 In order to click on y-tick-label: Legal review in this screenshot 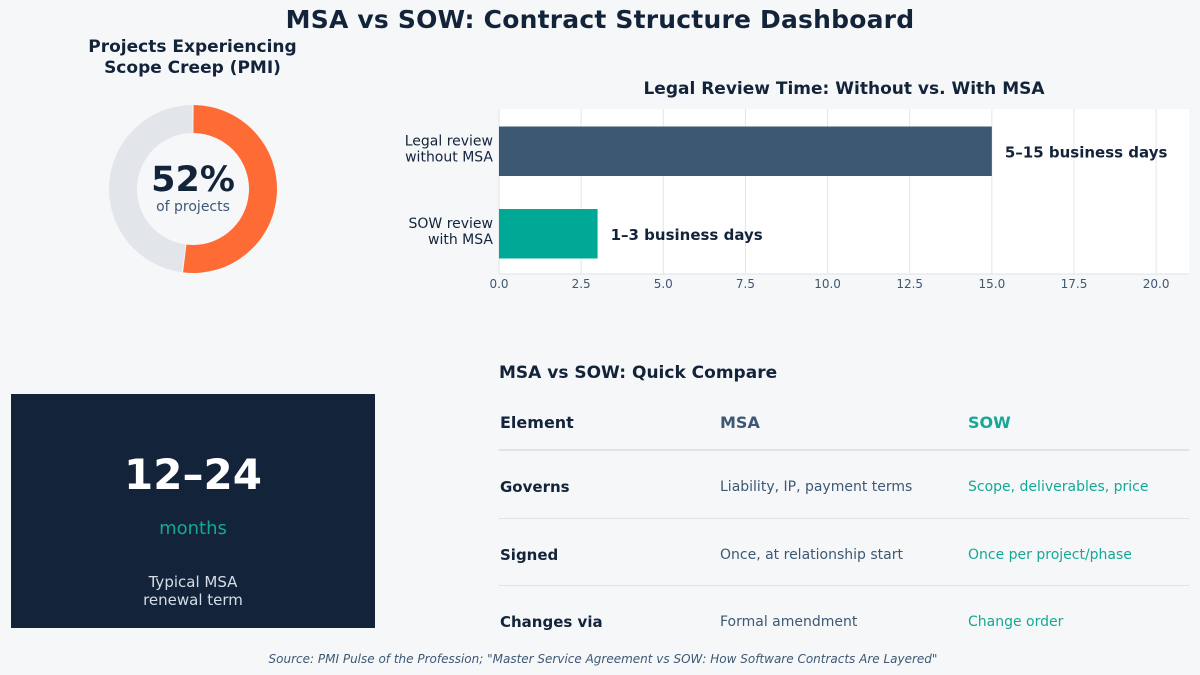, I will do `click(449, 141)`.